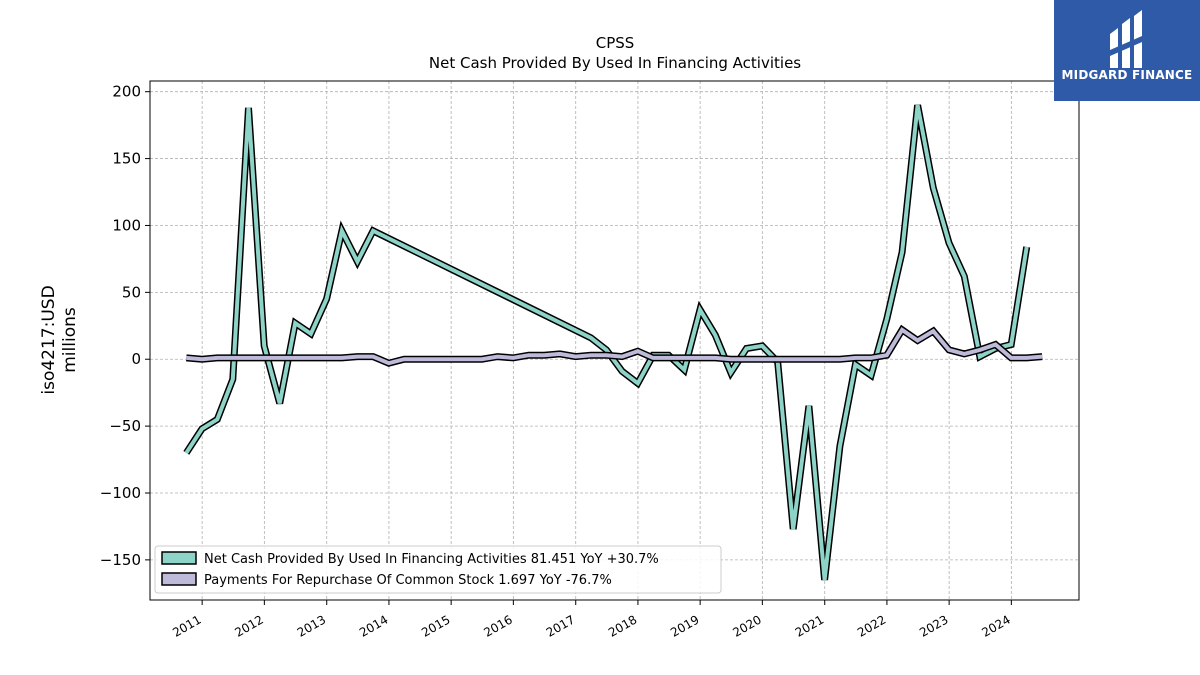 This screenshot has width=1200, height=675. I want to click on x-tick-label: 2020, so click(746, 625).